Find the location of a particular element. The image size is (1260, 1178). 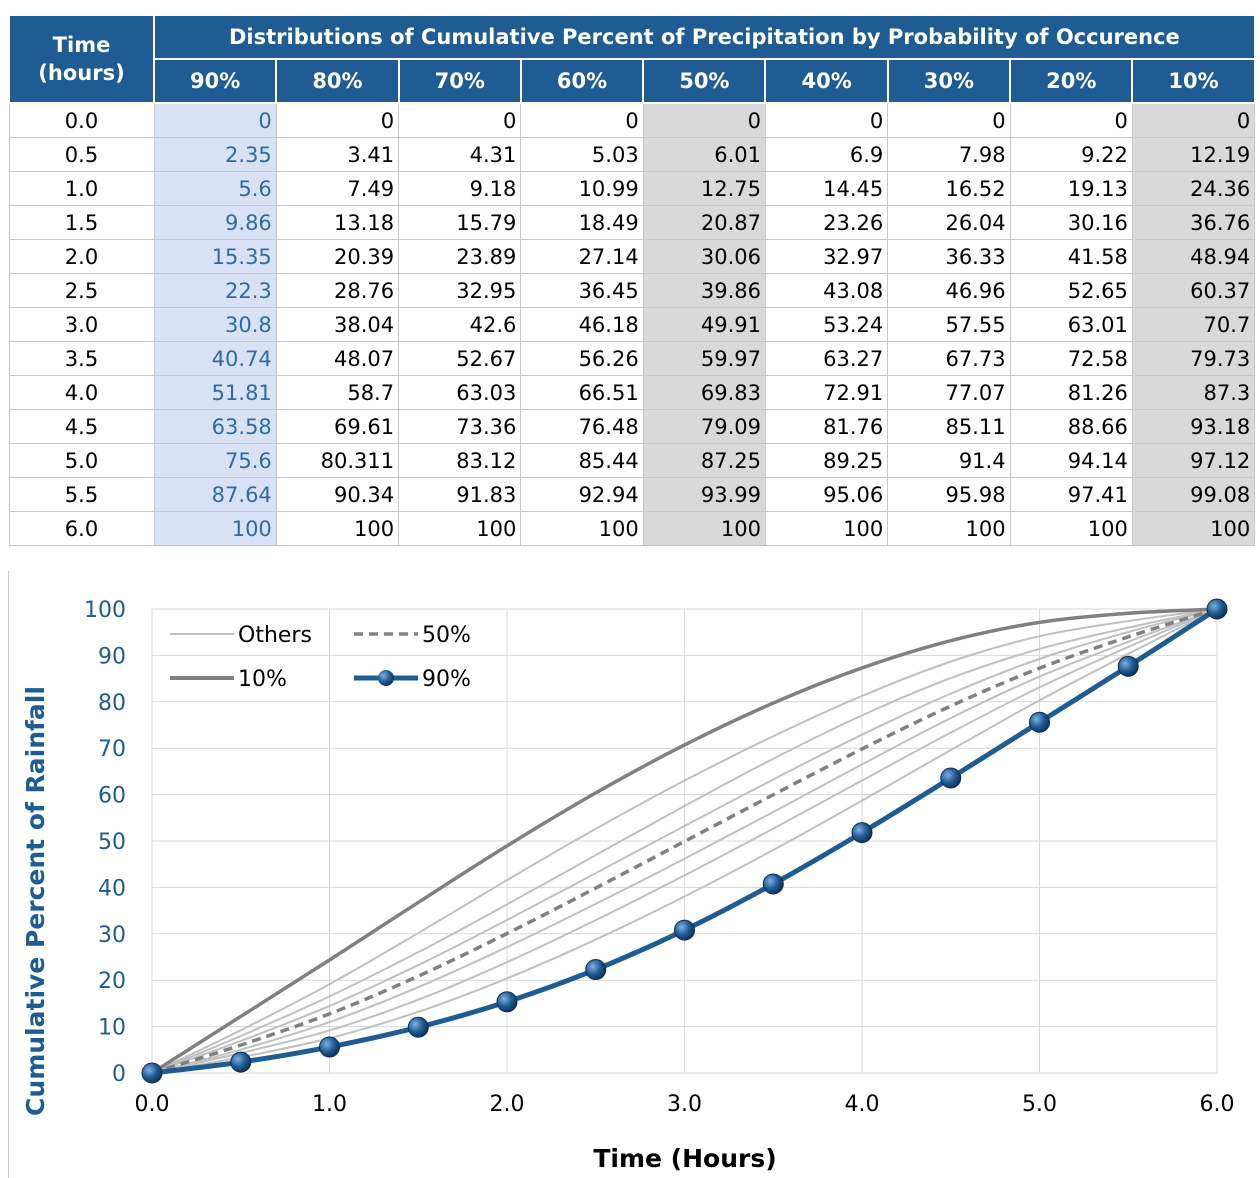

y-tick-label: 60 is located at coordinates (112, 796).